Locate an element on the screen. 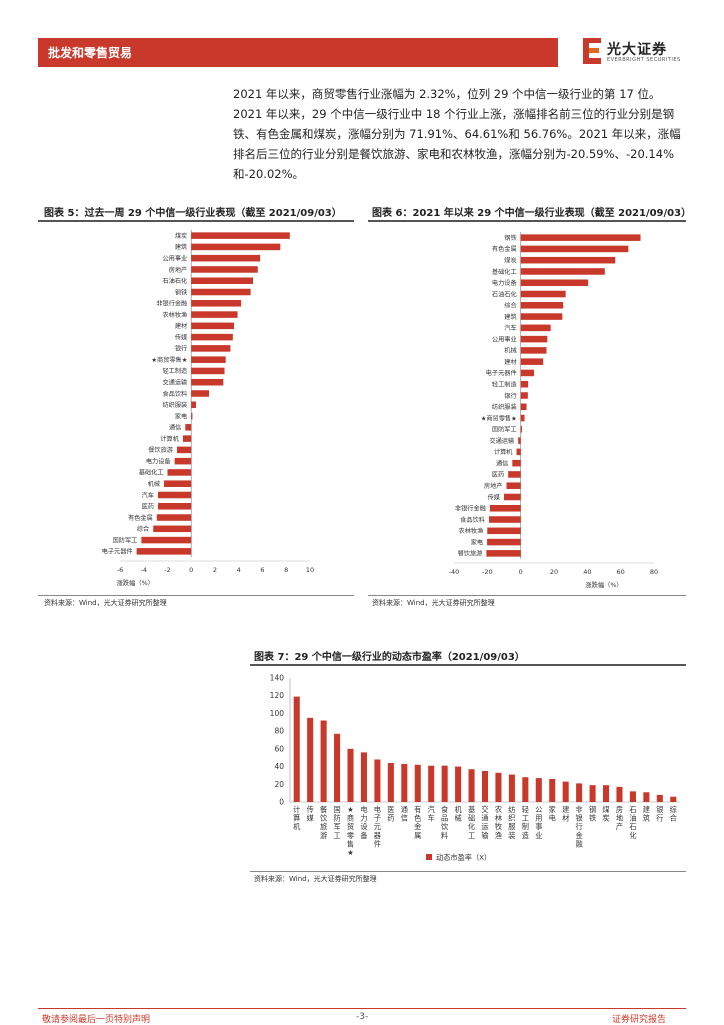 The height and width of the screenshot is (1025, 724). fig6-top-rule is located at coordinates (527, 221).